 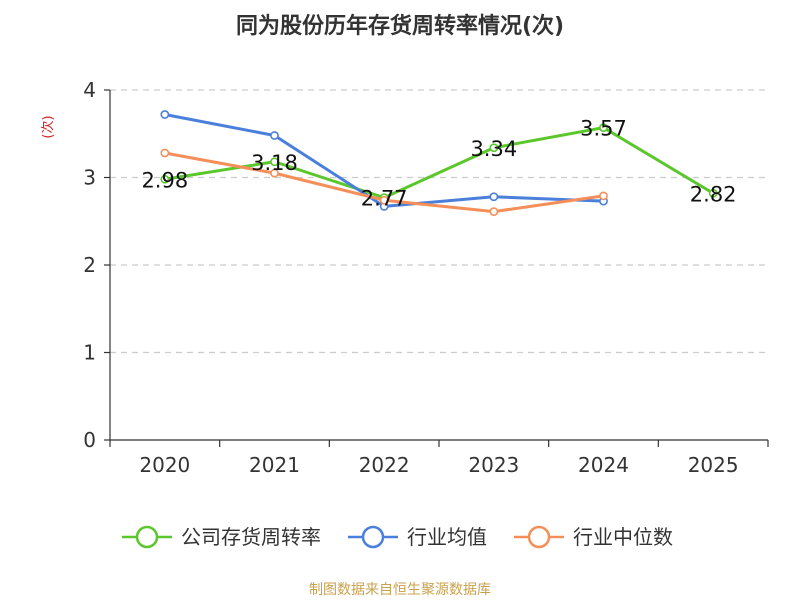 I want to click on point-1-2023, so click(x=494, y=197).